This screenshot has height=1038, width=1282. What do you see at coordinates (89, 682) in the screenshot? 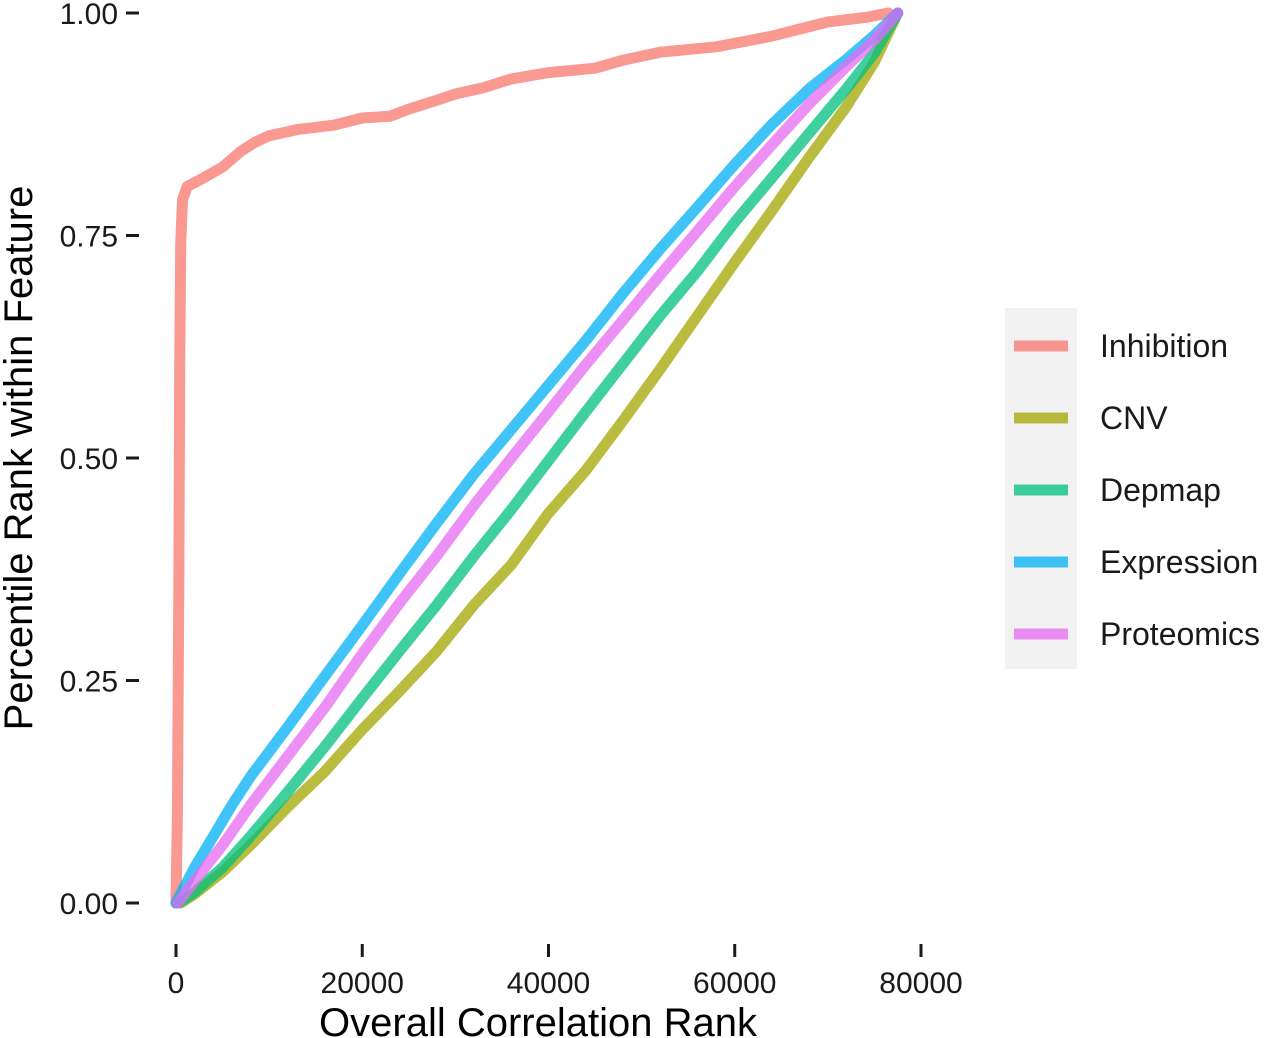
I see `y-tick-label: 0.25` at bounding box center [89, 682].